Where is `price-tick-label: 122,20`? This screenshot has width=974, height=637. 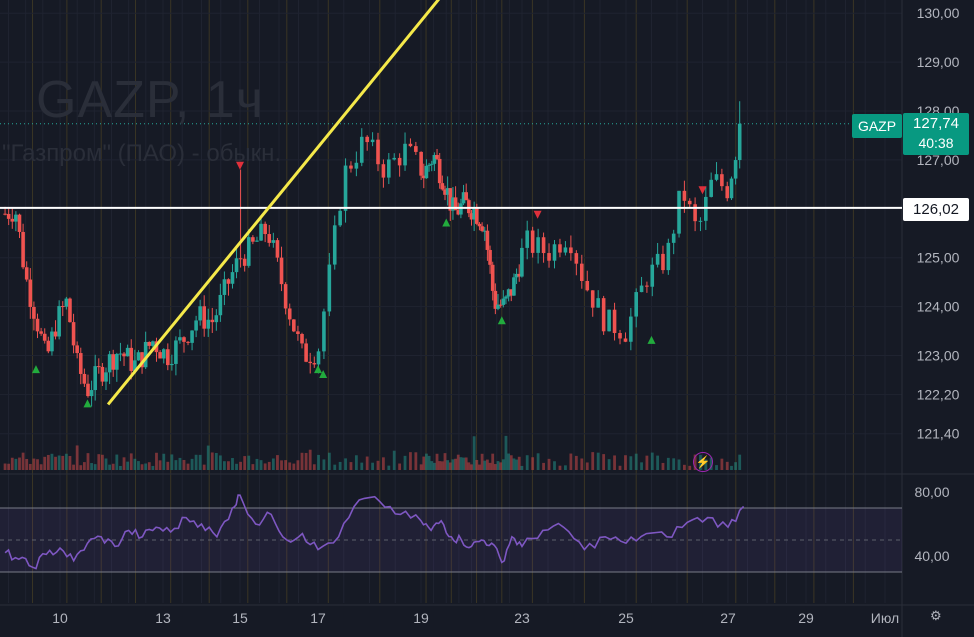
price-tick-label: 122,20 is located at coordinates (938, 395).